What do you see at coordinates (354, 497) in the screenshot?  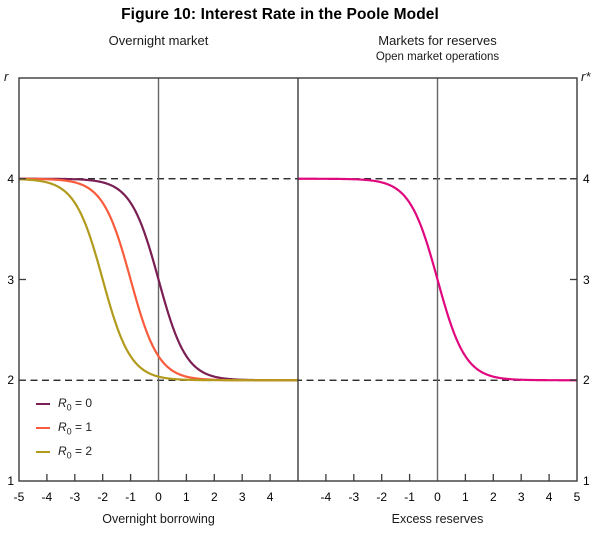 I see `x-tick-label-panel1--3: -3` at bounding box center [354, 497].